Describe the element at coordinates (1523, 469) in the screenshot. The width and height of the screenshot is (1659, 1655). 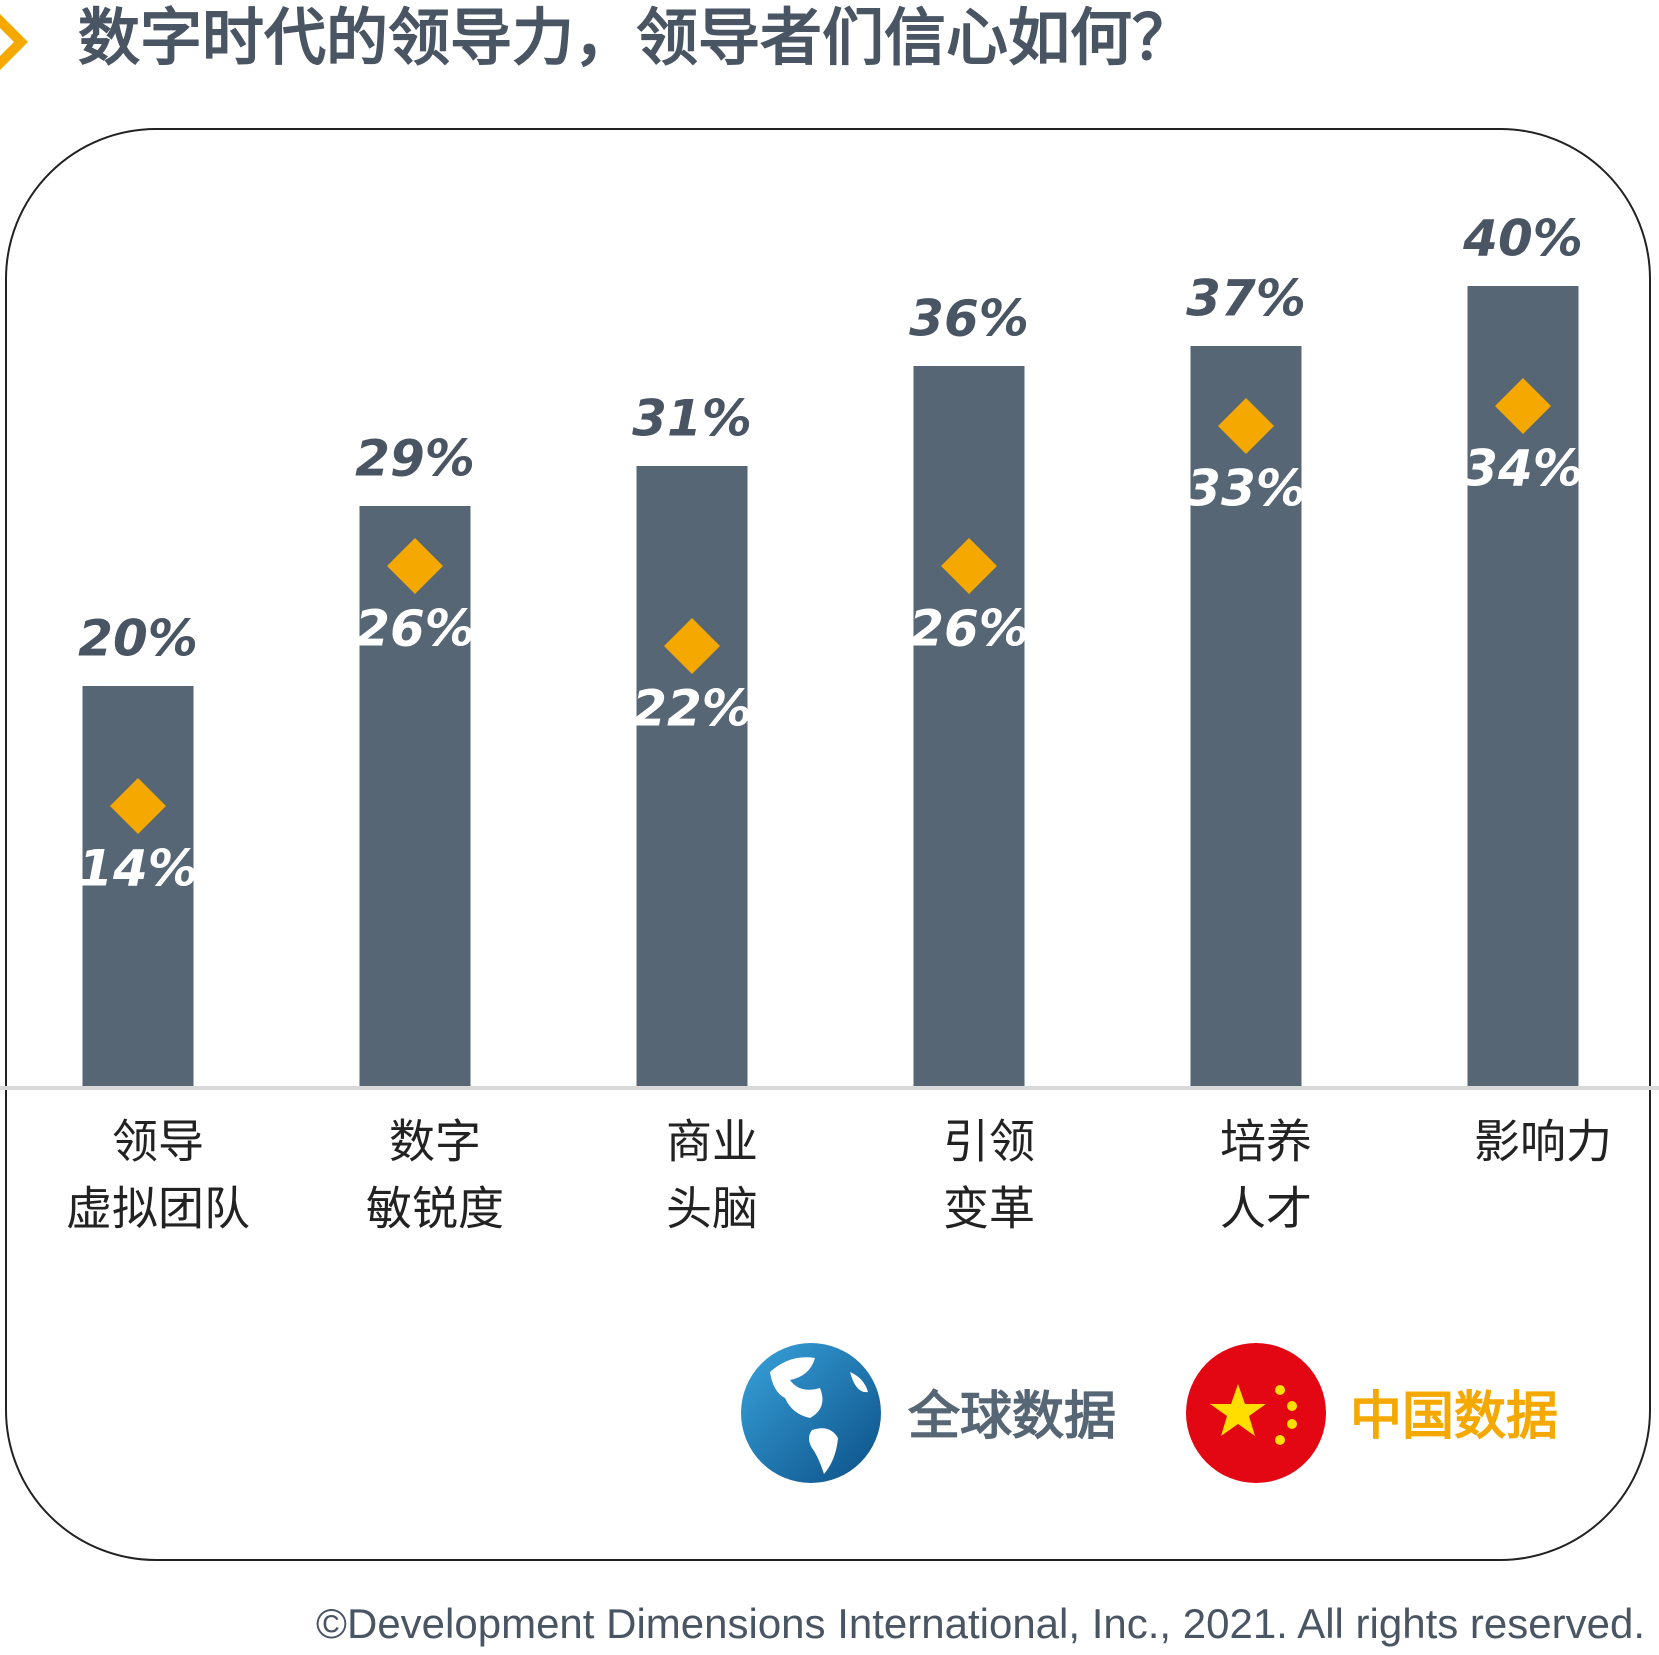
I see `value-label: 34%` at that location.